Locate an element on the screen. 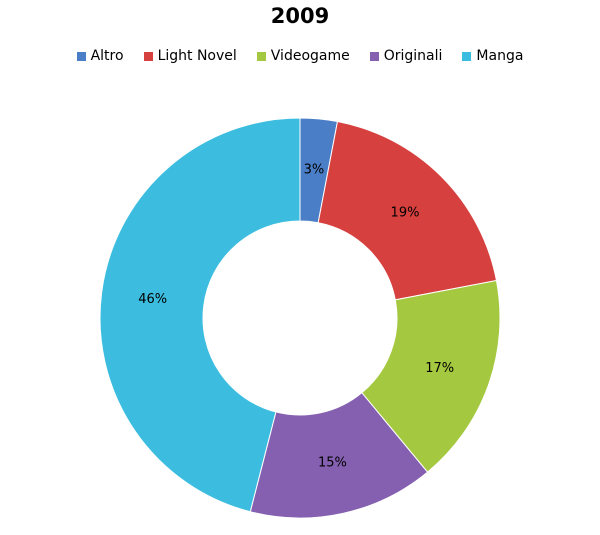 The image size is (600, 535). legend-item: Light Novel is located at coordinates (190, 56).